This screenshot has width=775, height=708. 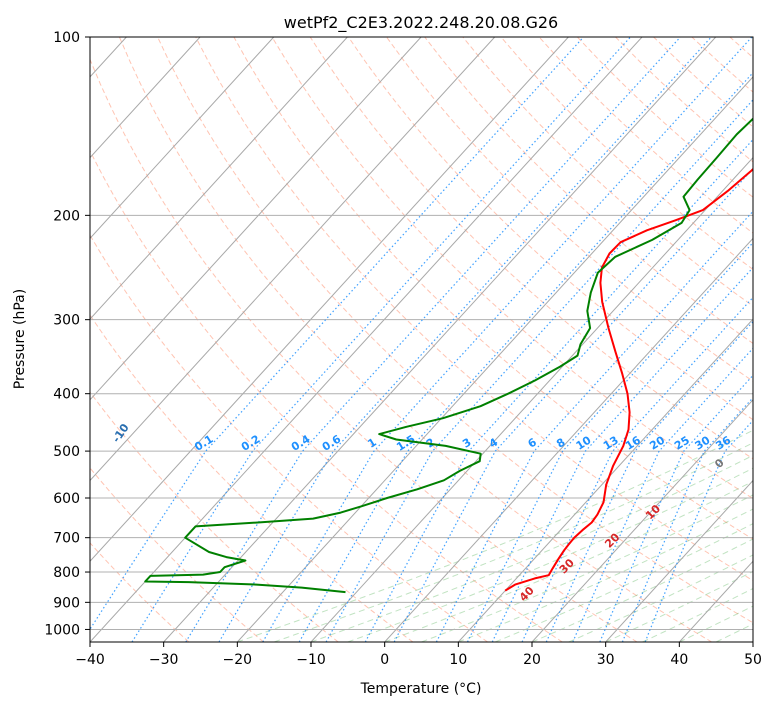 I want to click on y-tick-label: 600, so click(x=66, y=499).